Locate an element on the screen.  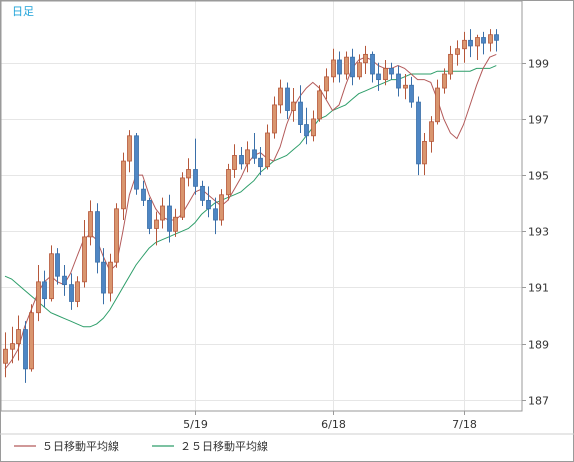
legend-ma5-label: ５日移動平均線 is located at coordinates (80, 446).